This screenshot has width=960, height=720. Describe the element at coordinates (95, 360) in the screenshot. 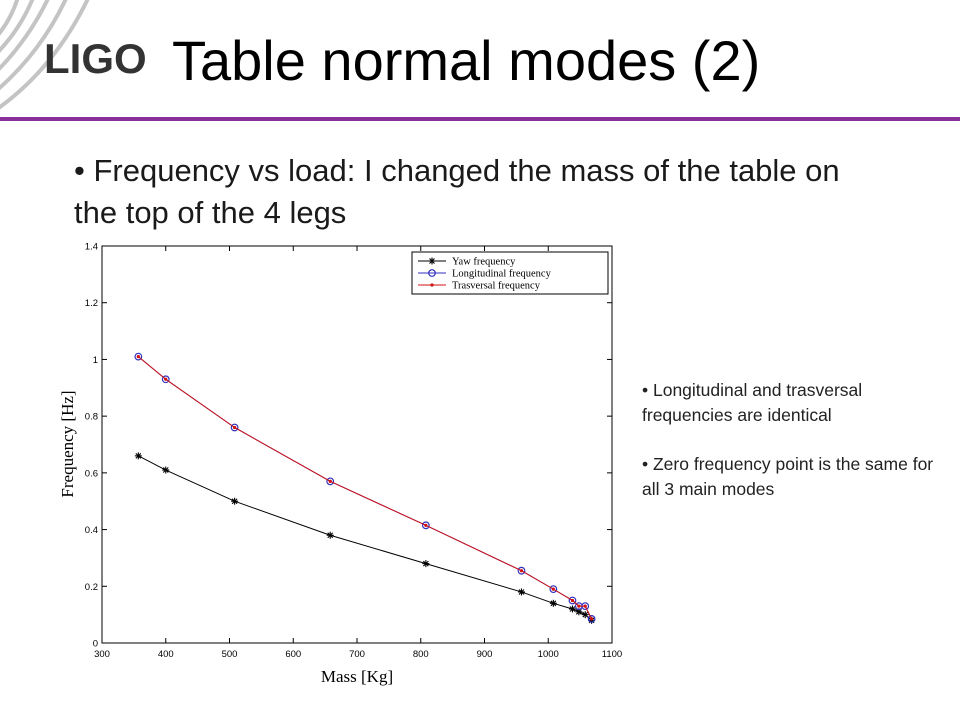

I see `y-tick-label: 1` at that location.